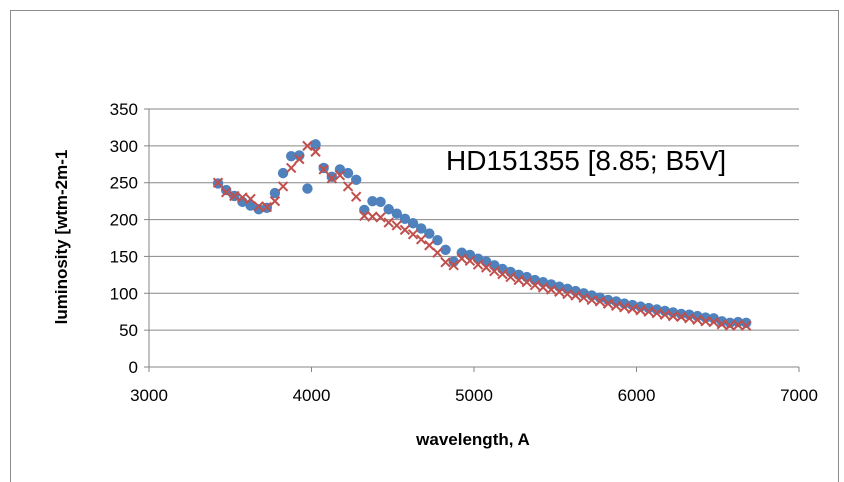  I want to click on y-tick-label: 0, so click(133, 367).